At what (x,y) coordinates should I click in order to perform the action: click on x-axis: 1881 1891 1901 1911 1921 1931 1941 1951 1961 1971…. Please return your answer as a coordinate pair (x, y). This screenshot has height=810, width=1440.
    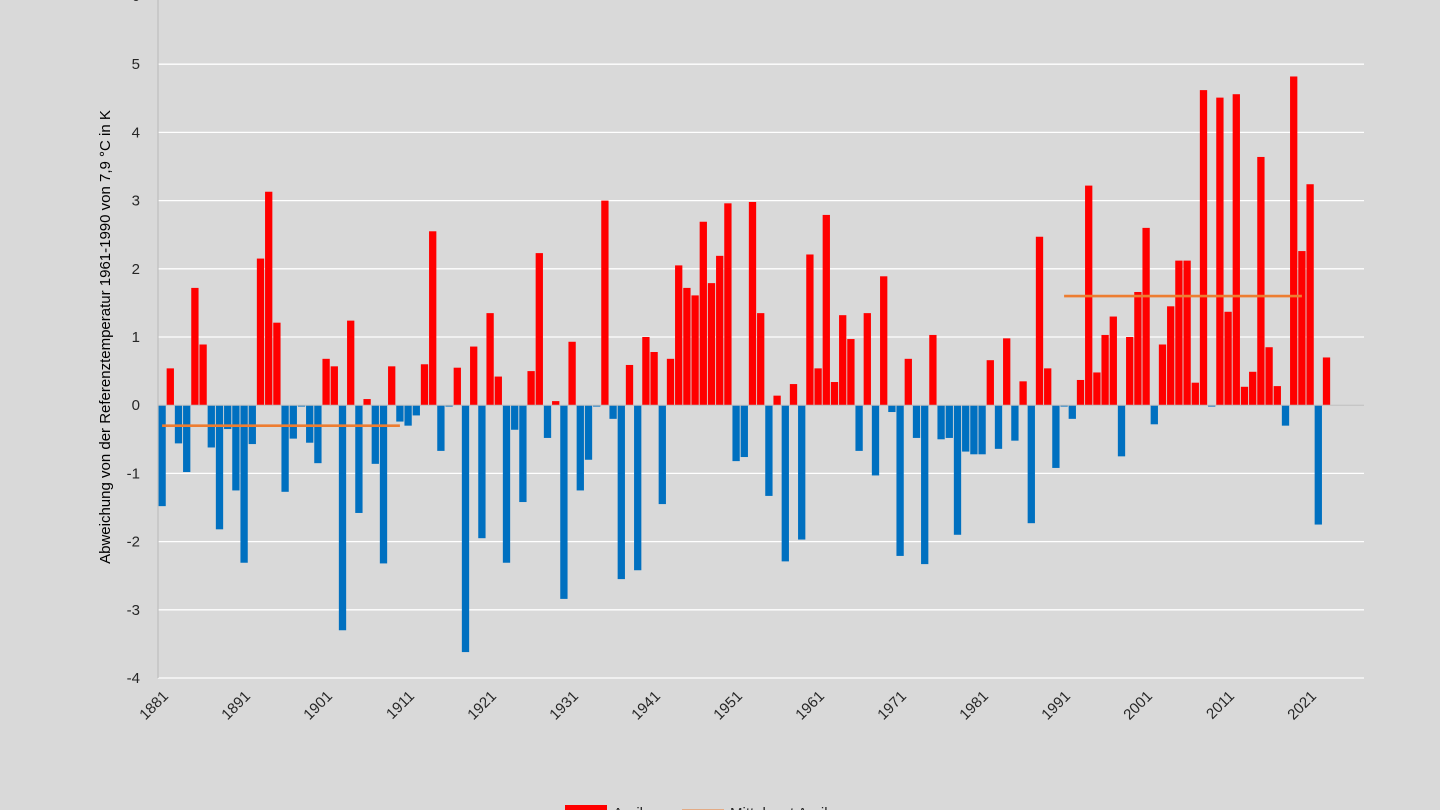
    Looking at the image, I should click on (728, 706).